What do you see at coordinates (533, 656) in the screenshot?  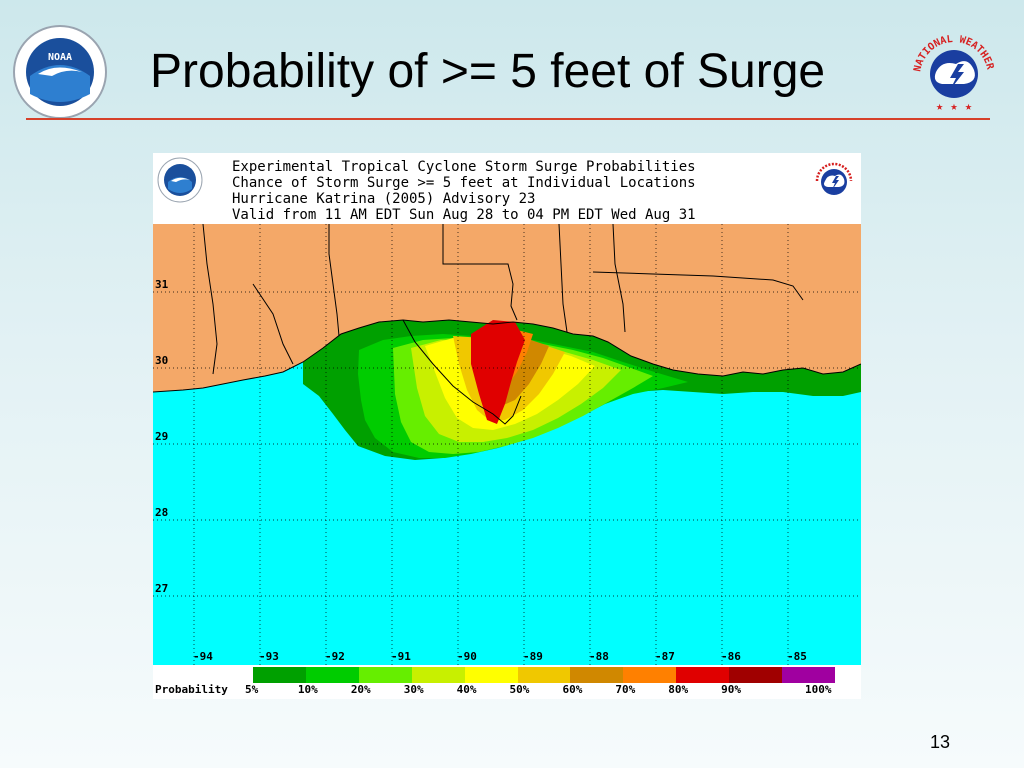 I see `lon-label-89: -89` at bounding box center [533, 656].